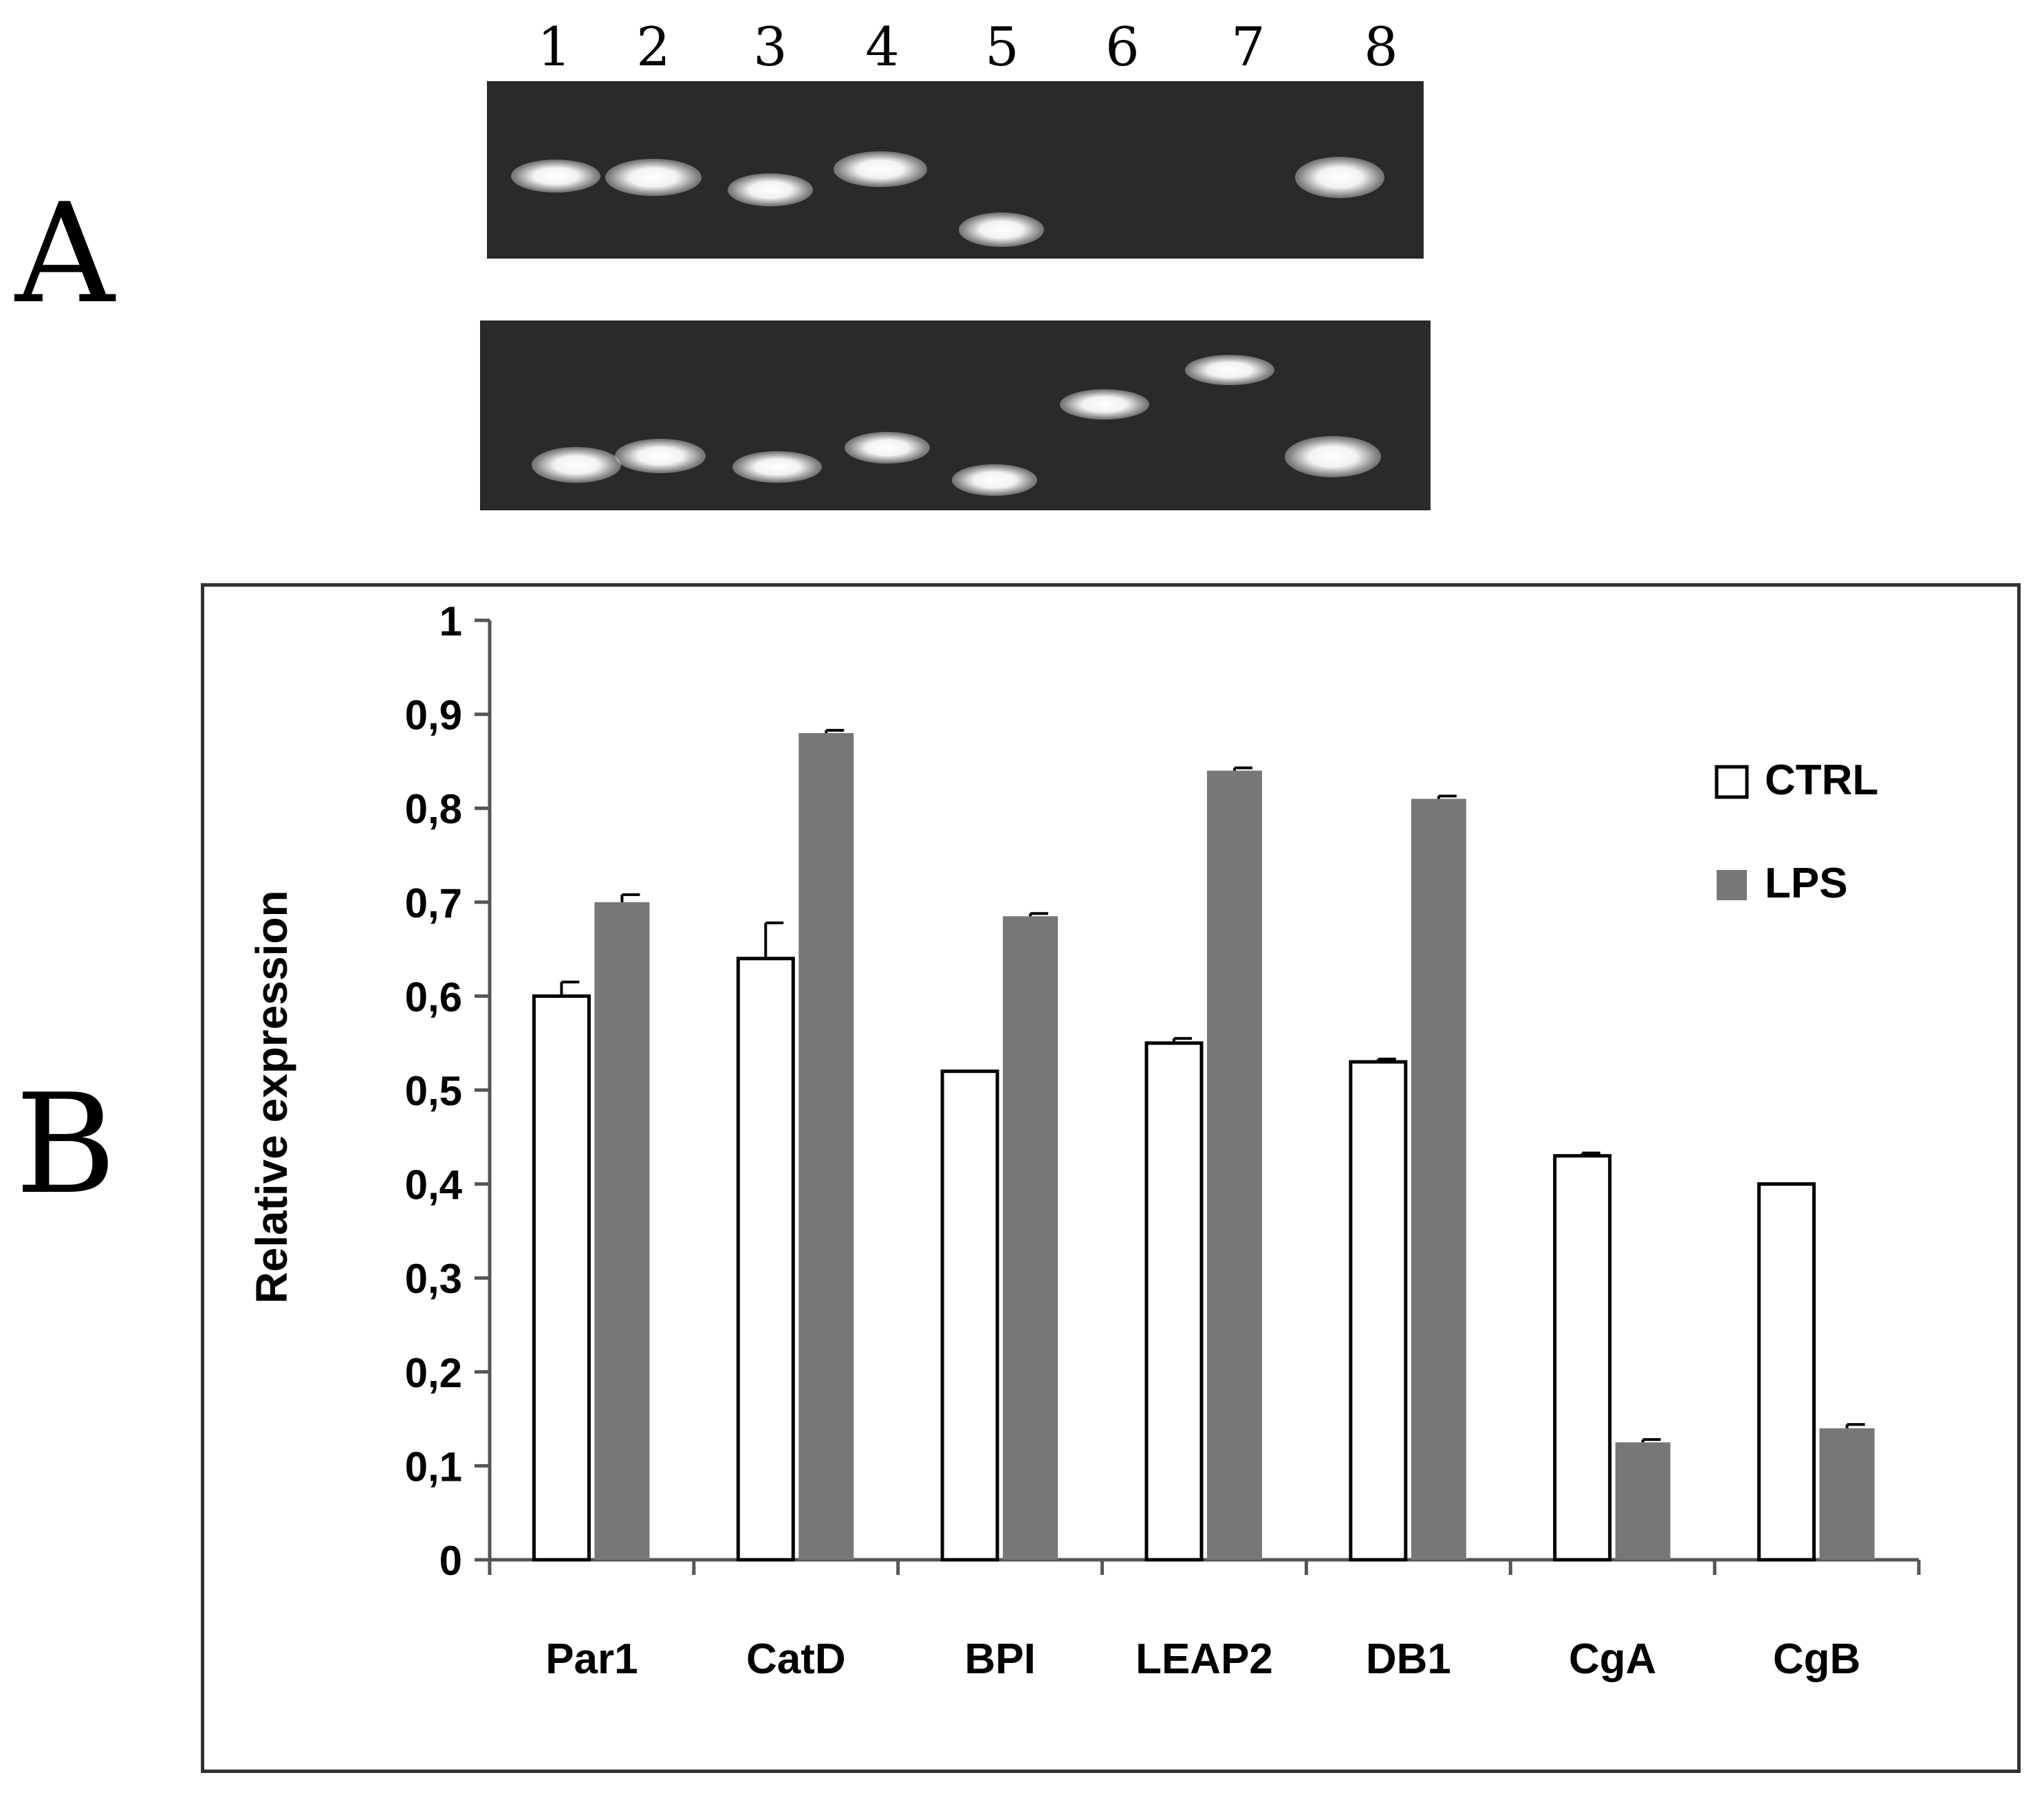 The image size is (2044, 1795). What do you see at coordinates (1816, 1659) in the screenshot?
I see `x-category-label: CgB` at bounding box center [1816, 1659].